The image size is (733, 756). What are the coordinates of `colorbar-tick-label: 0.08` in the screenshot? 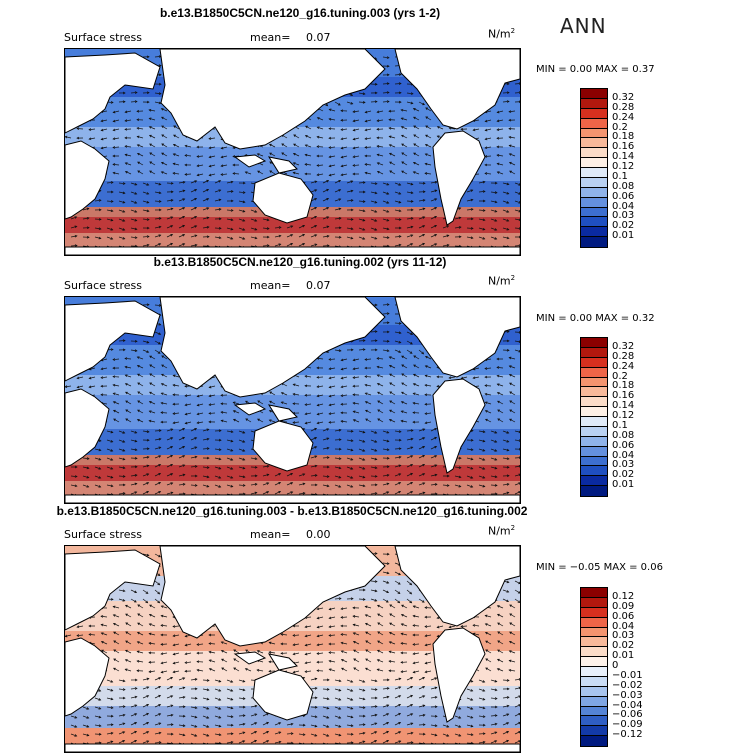 It's located at (623, 435).